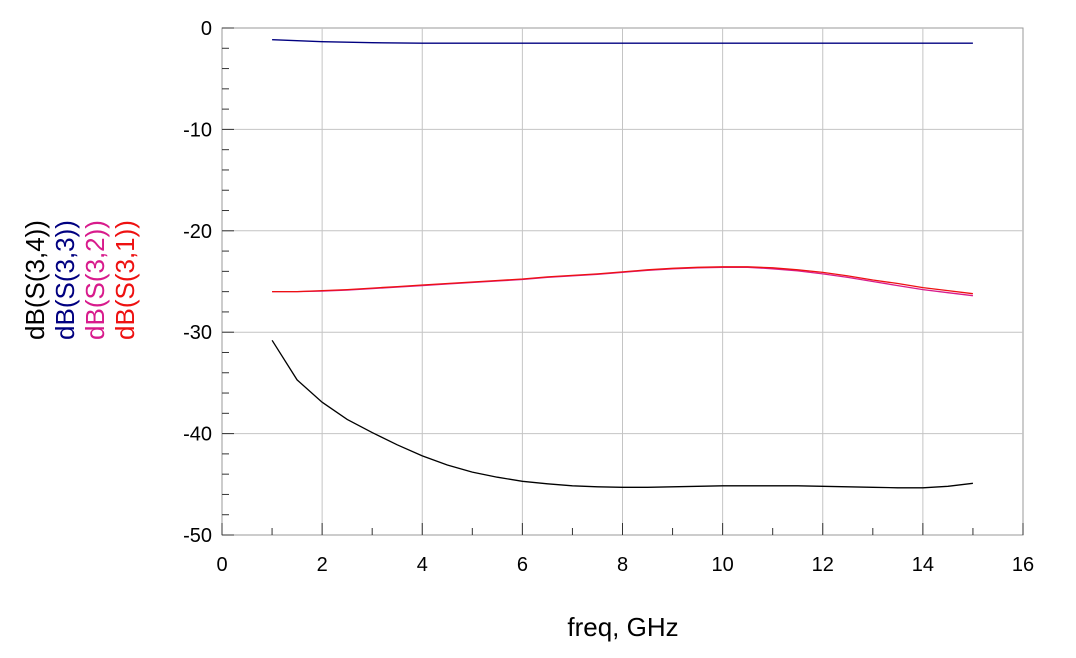 The width and height of the screenshot is (1076, 658). I want to click on x-tick-label: 0, so click(221, 565).